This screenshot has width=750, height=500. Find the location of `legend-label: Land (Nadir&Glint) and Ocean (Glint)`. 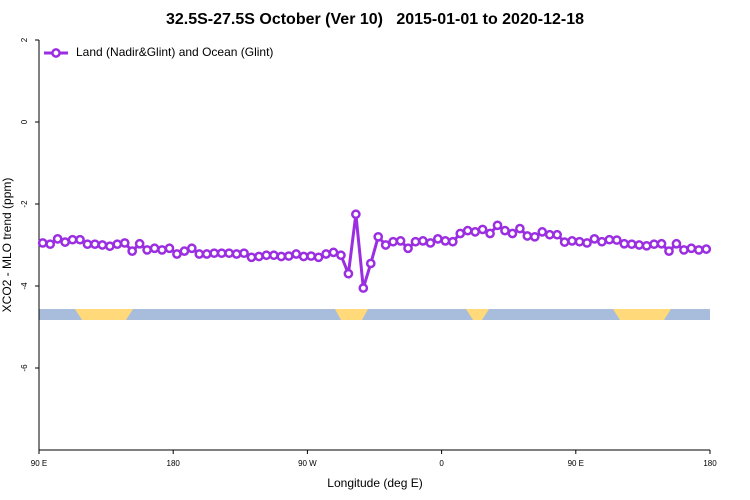

legend-label: Land (Nadir&Glint) and Ocean (Glint) is located at coordinates (174, 52).